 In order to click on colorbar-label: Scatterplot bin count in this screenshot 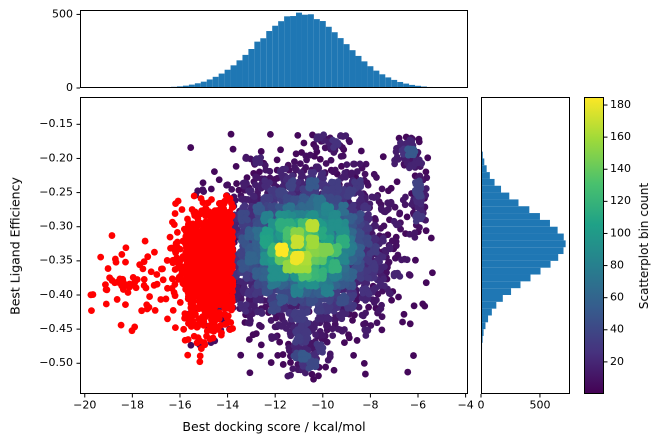, I will do `click(644, 246)`.